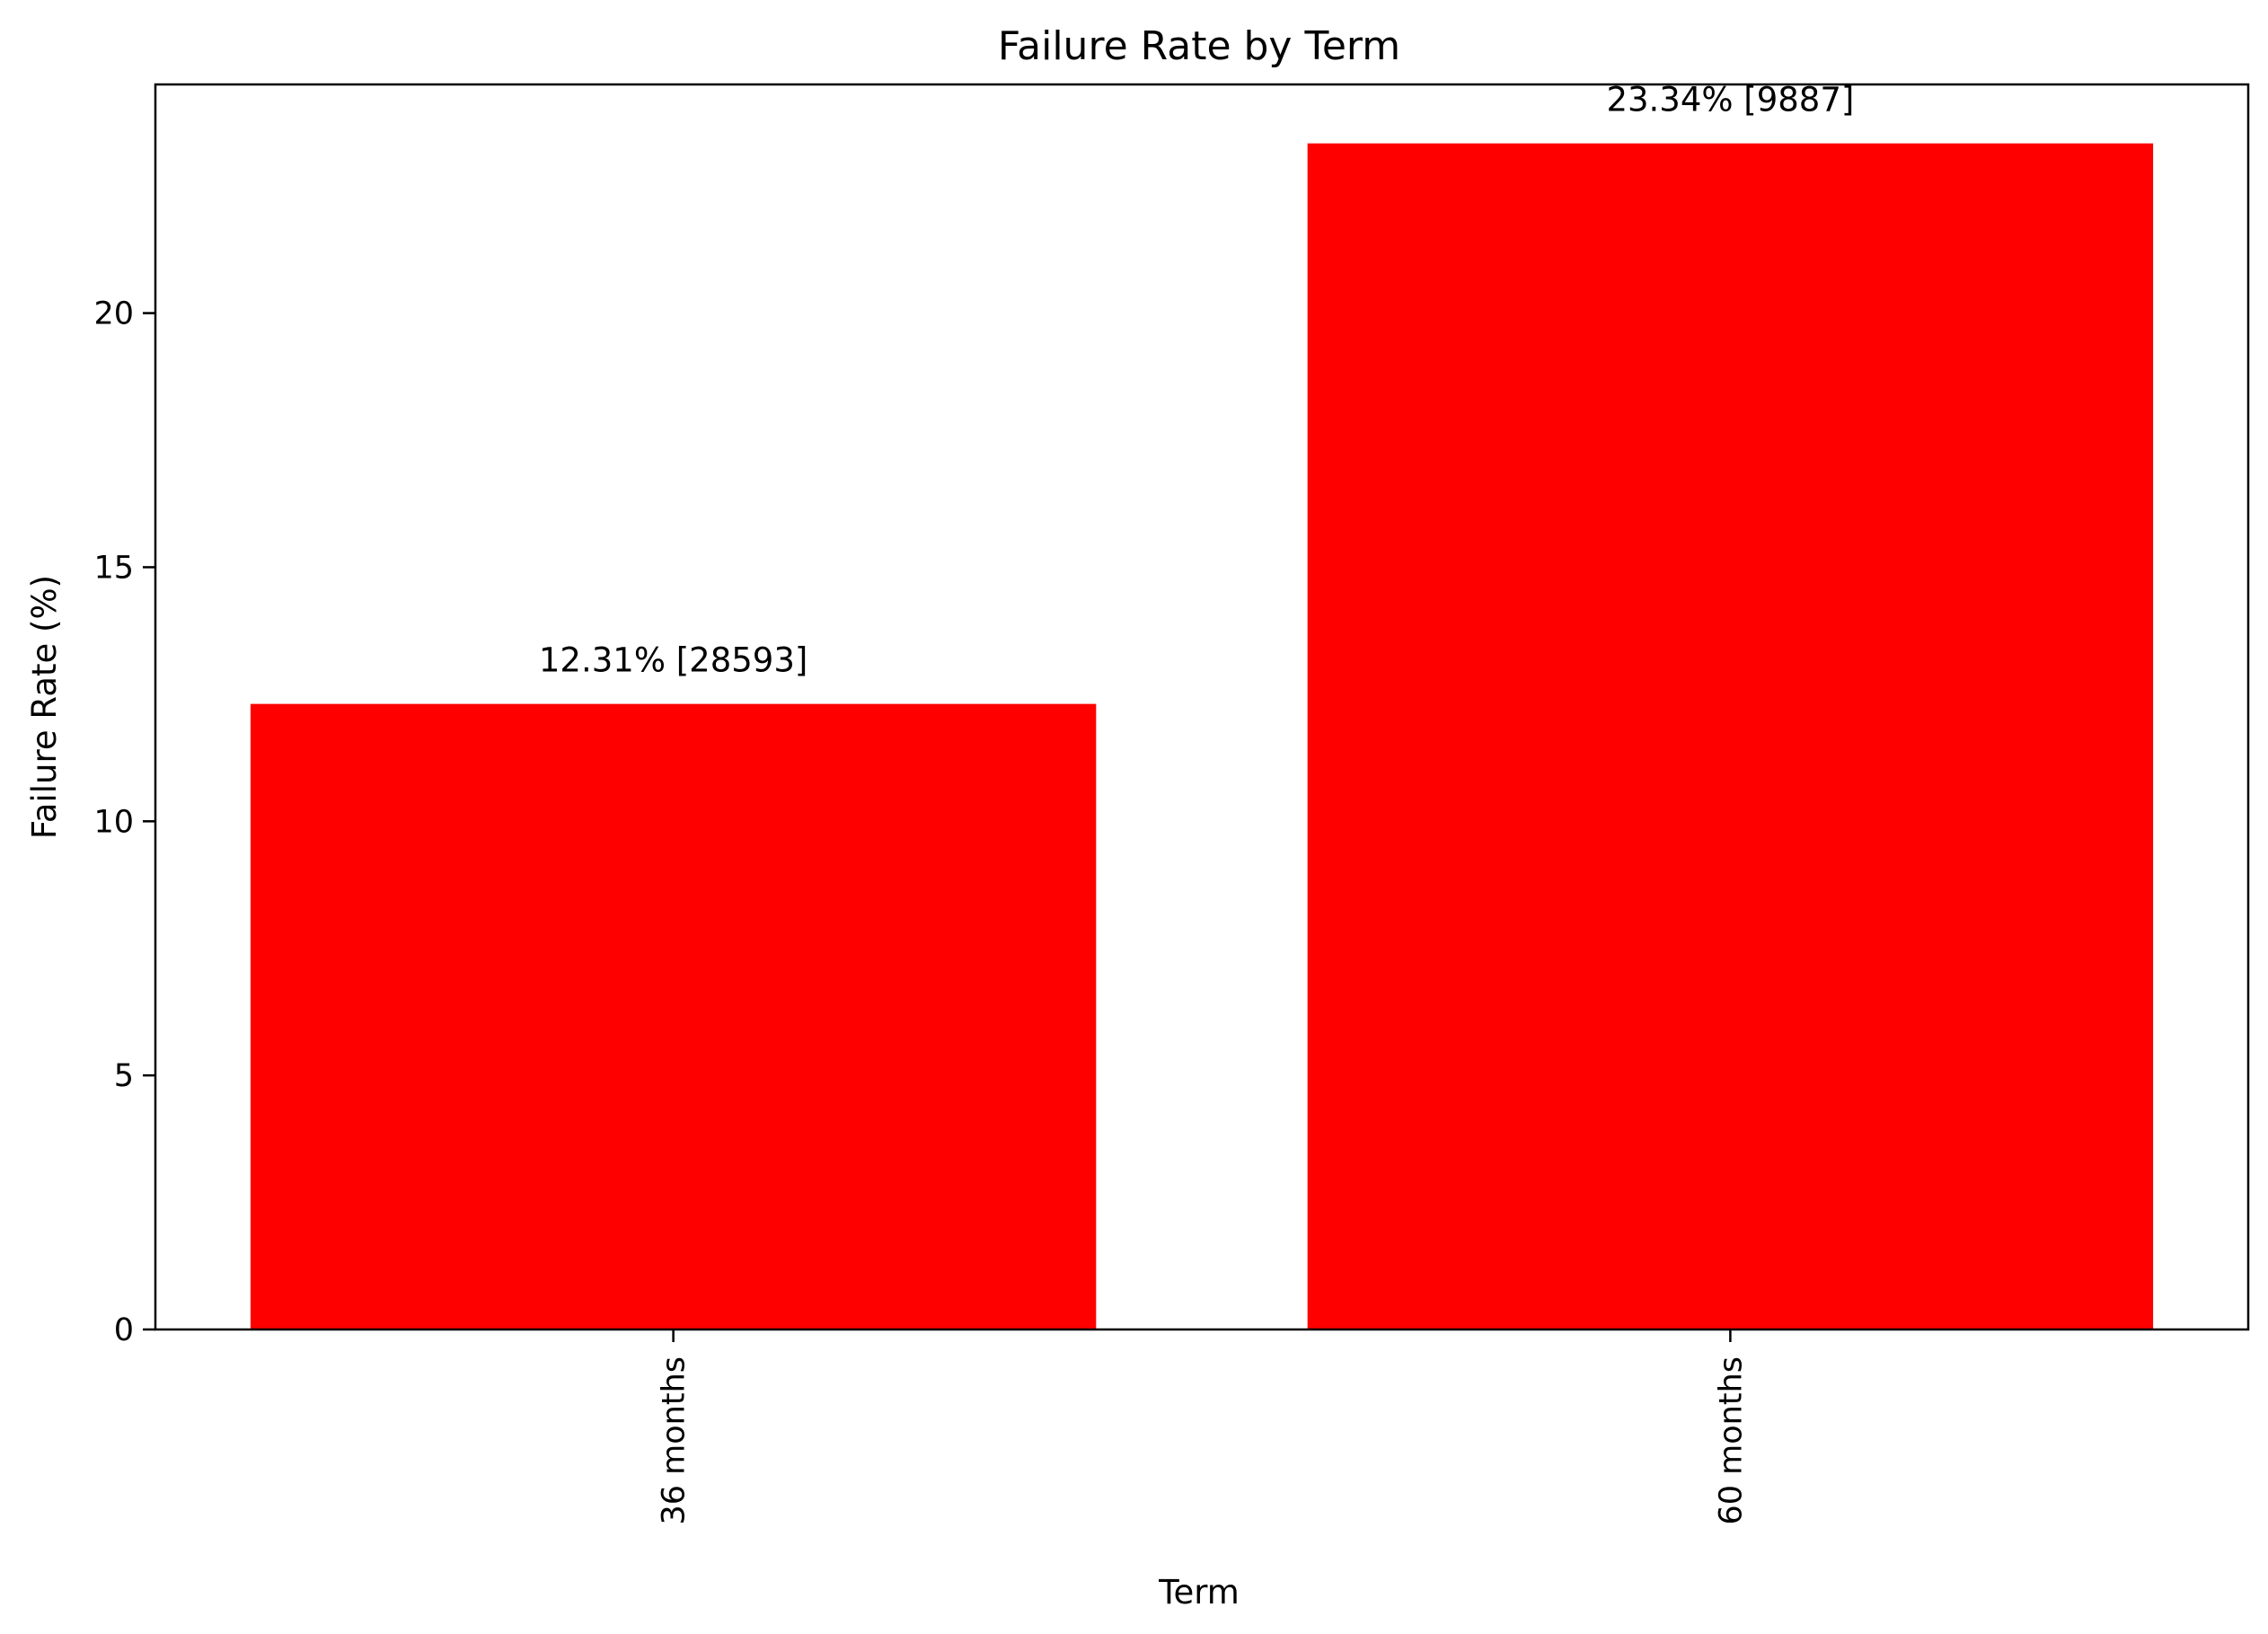  What do you see at coordinates (673, 1016) in the screenshot?
I see `bar-36-months` at bounding box center [673, 1016].